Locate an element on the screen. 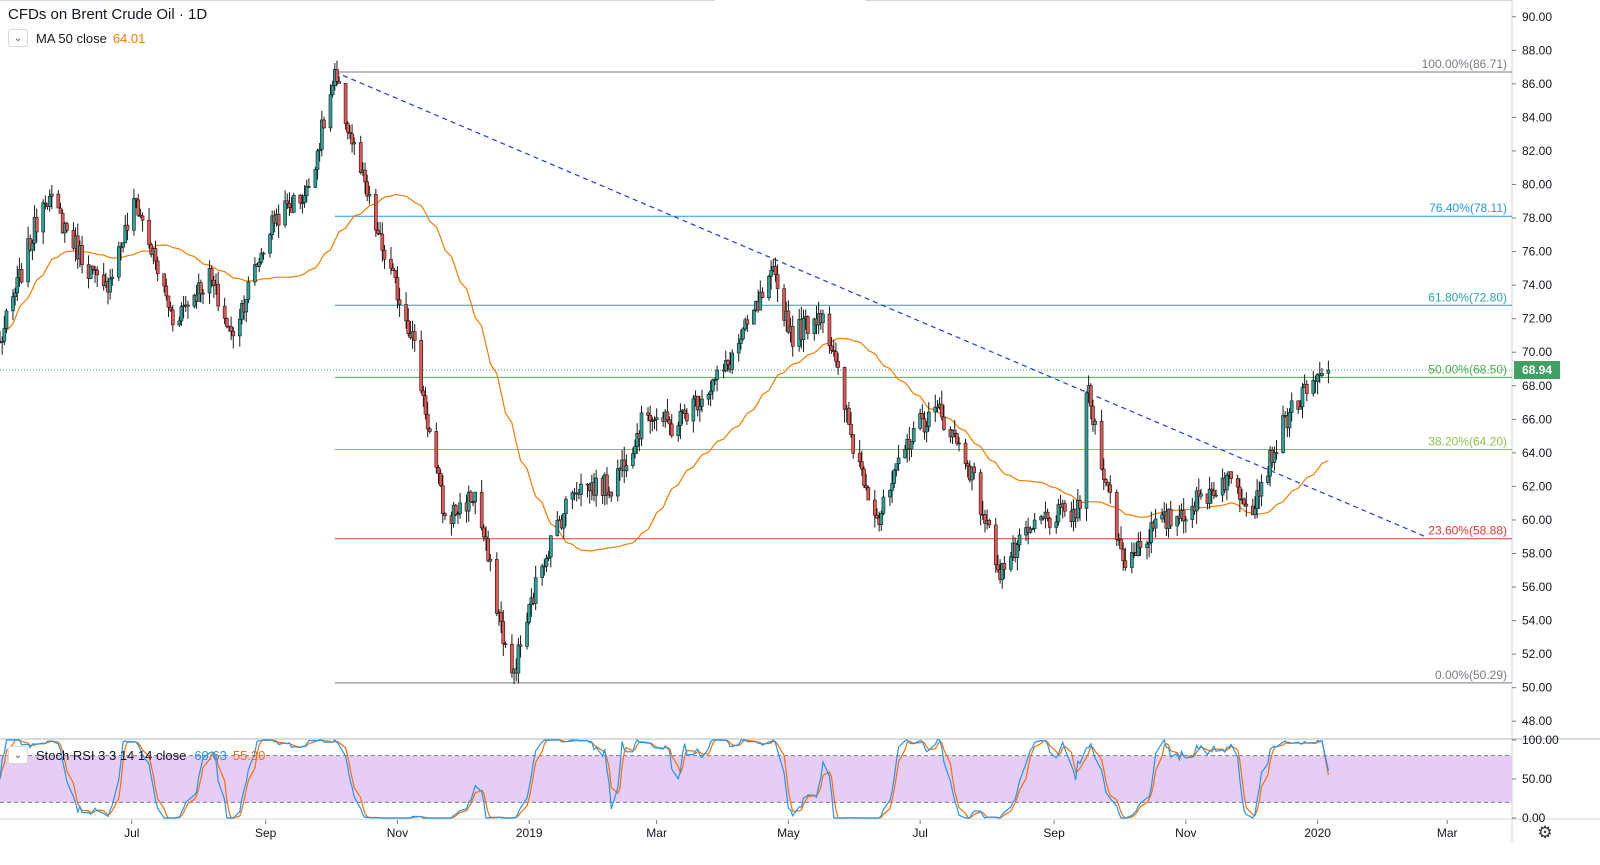 Image resolution: width=1600 pixels, height=865 pixels. ma-legend-row: ⌄ MA 50 close 64.01 is located at coordinates (107, 38).